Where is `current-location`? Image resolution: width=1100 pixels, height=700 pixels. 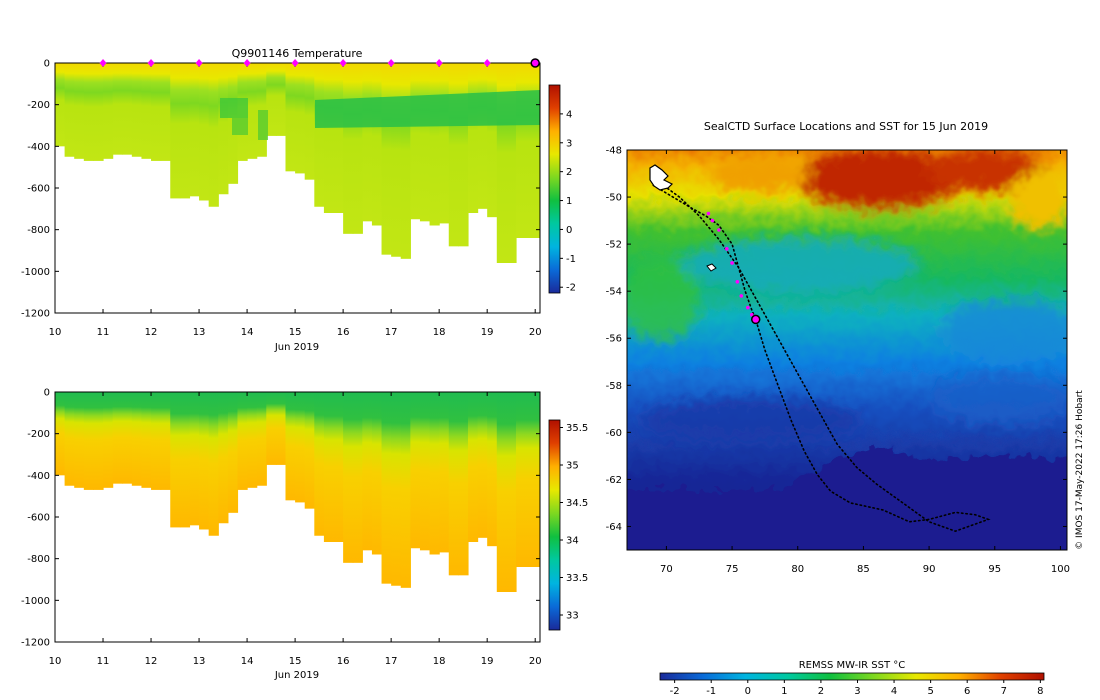
current-location is located at coordinates (755, 319).